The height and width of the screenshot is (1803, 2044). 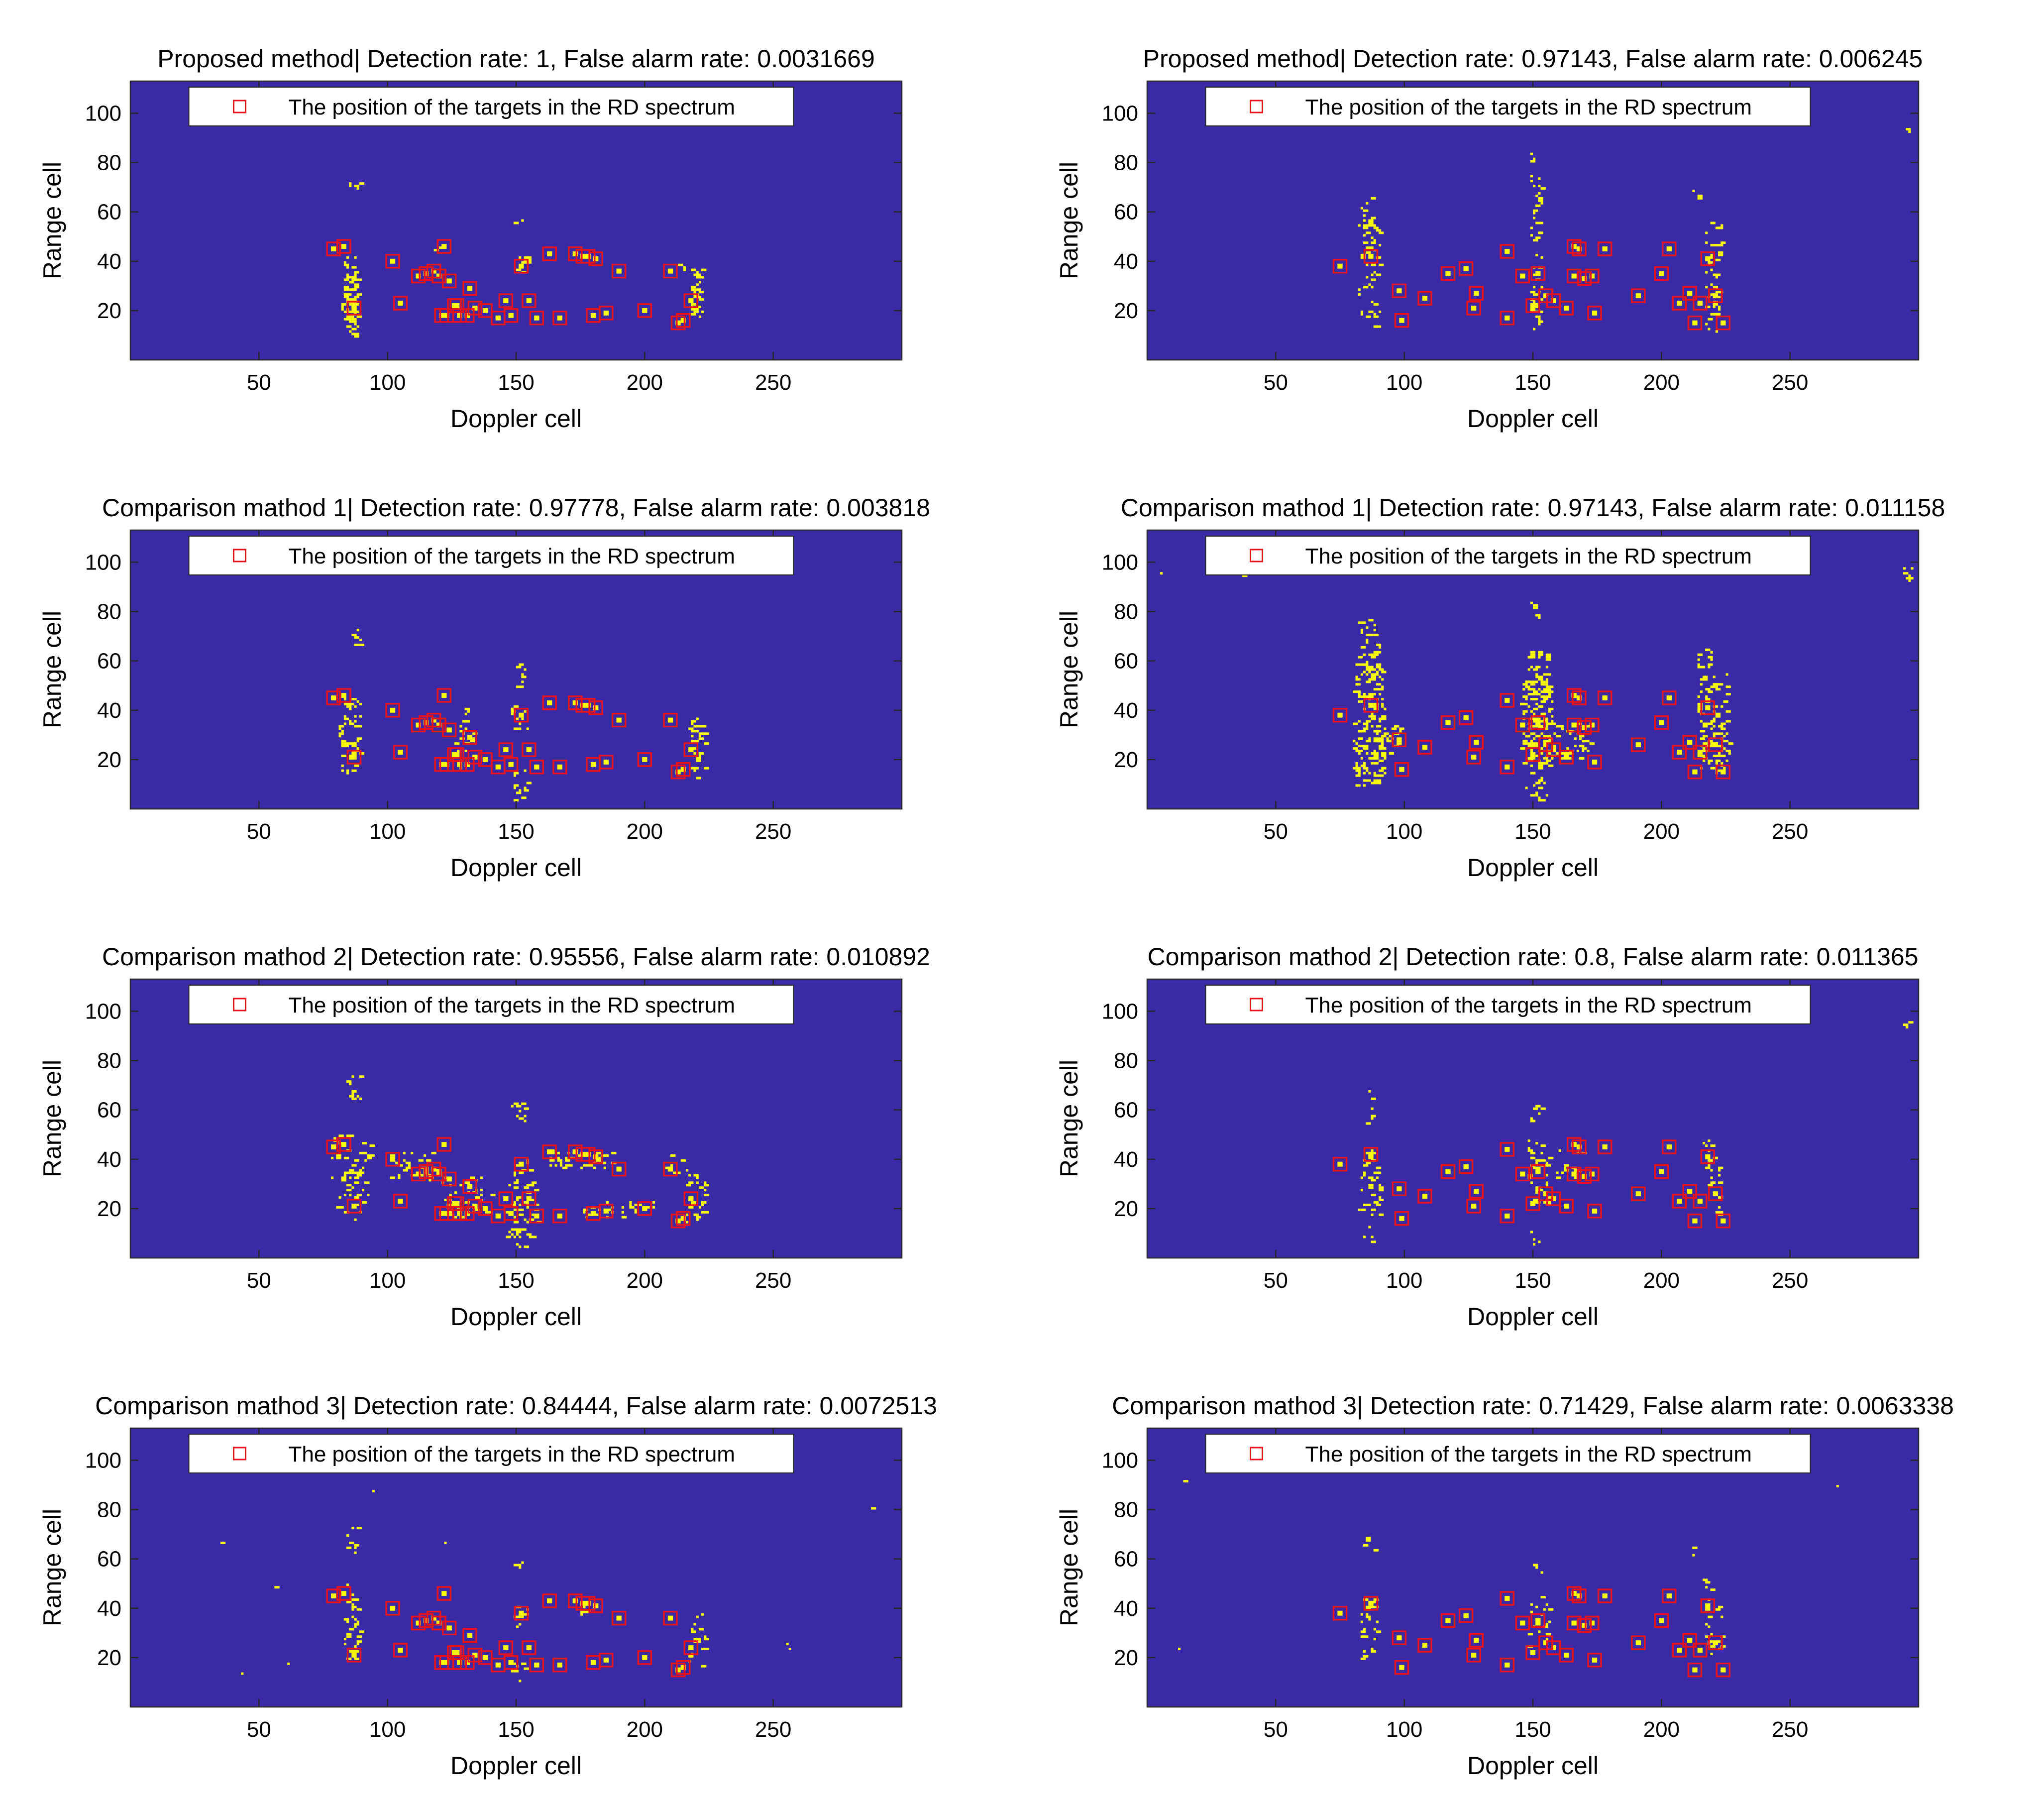 I want to click on detection-layer, so click(x=1537, y=671).